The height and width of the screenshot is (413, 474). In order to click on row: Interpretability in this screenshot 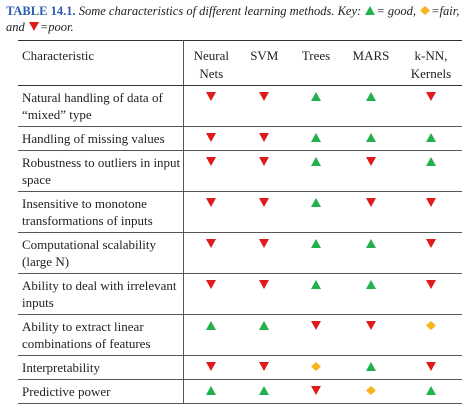, I will do `click(240, 367)`.